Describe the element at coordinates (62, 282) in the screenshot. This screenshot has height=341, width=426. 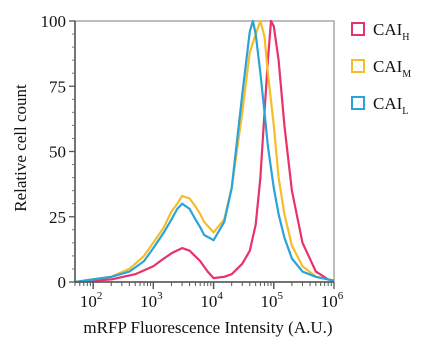
I see `y-tick-label: 0` at that location.